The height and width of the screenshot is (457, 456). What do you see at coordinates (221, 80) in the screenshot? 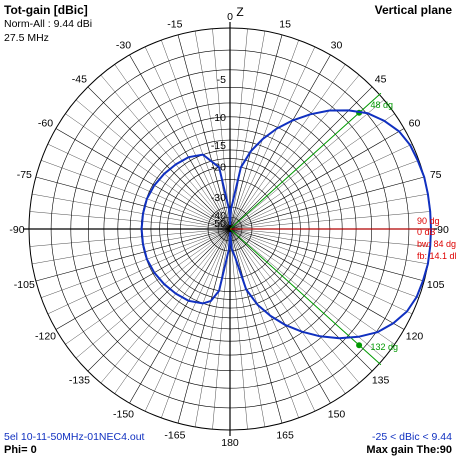
I see `ring-label: -5` at bounding box center [221, 80].